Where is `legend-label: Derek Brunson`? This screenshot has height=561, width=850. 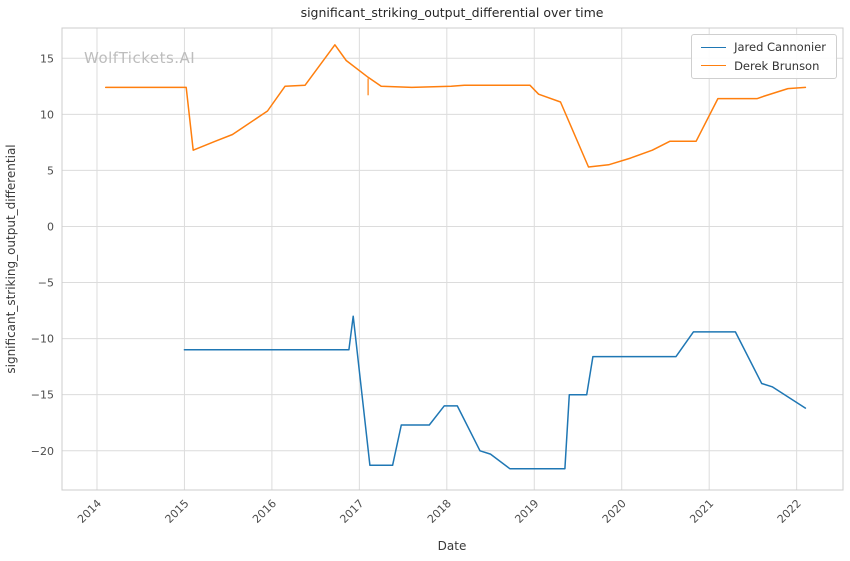
legend-label: Derek Brunson is located at coordinates (777, 65).